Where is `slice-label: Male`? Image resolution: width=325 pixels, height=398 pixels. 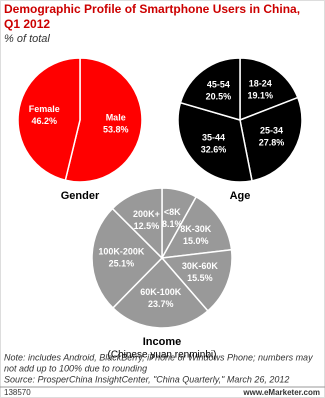 slice-label: Male is located at coordinates (116, 118).